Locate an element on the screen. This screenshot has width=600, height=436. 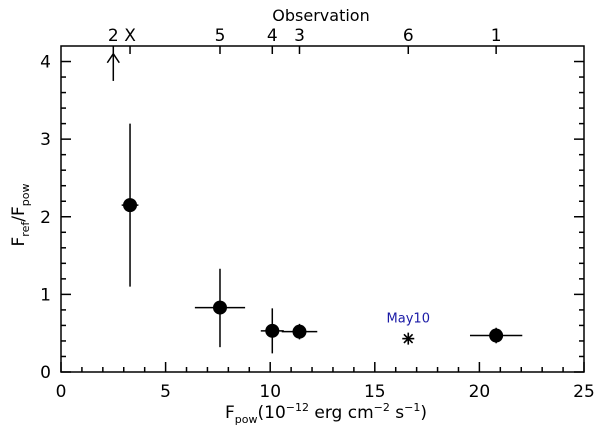
annotation-label: May10 is located at coordinates (408, 319).